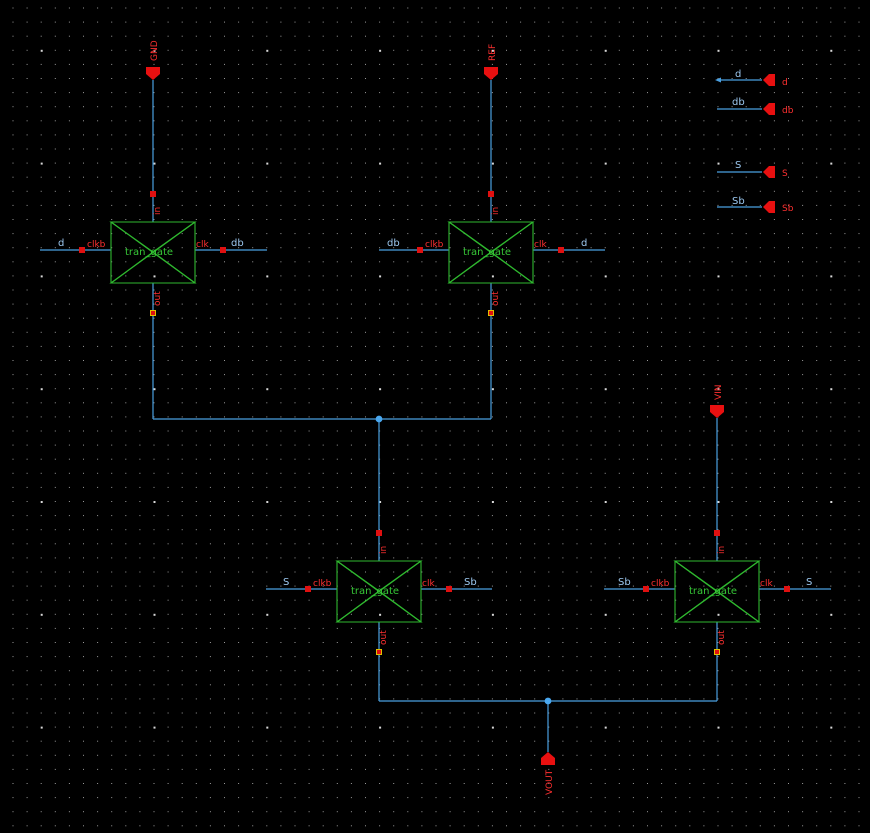 The image size is (870, 833). Describe the element at coordinates (286, 582) in the screenshot. I see `net-clkb-label: S` at that location.